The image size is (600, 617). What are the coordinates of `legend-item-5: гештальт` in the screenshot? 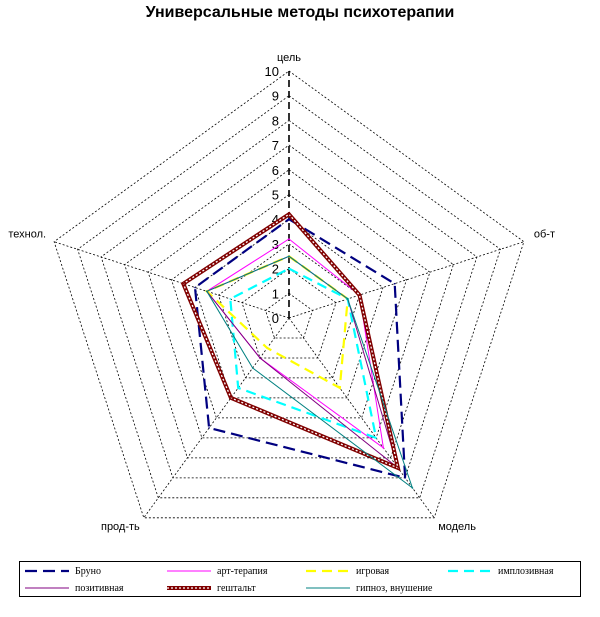 It's located at (211, 588).